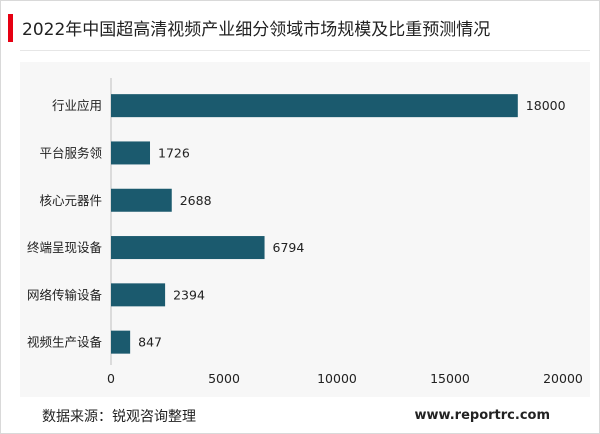 This screenshot has width=600, height=434. What do you see at coordinates (65, 247) in the screenshot?
I see `category-label-4: 终端呈现设备` at bounding box center [65, 247].